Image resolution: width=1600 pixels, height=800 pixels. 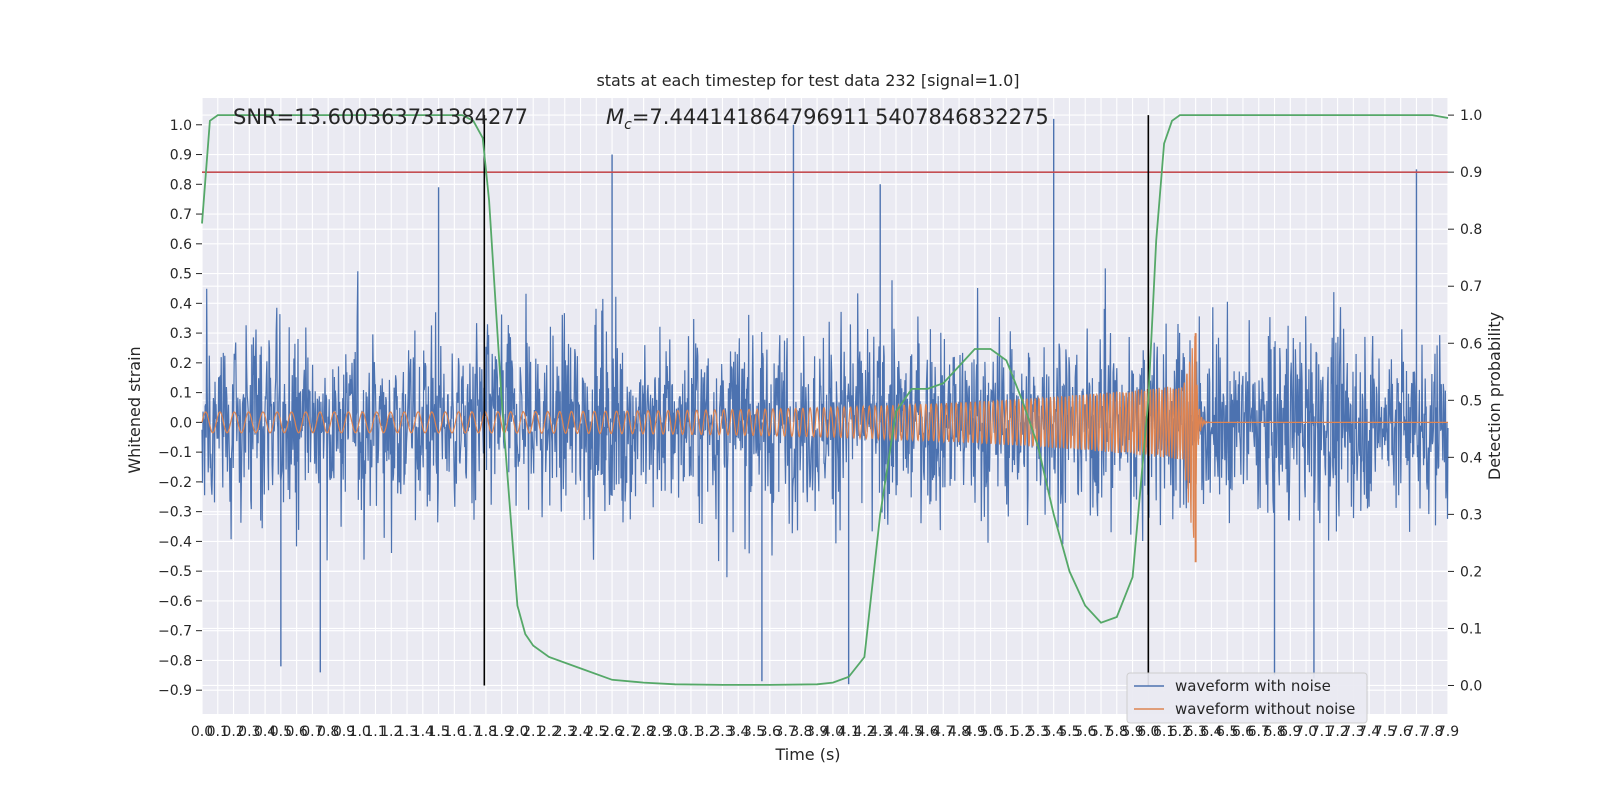 I want to click on x-tick-label: 1.9, so click(x=502, y=732).